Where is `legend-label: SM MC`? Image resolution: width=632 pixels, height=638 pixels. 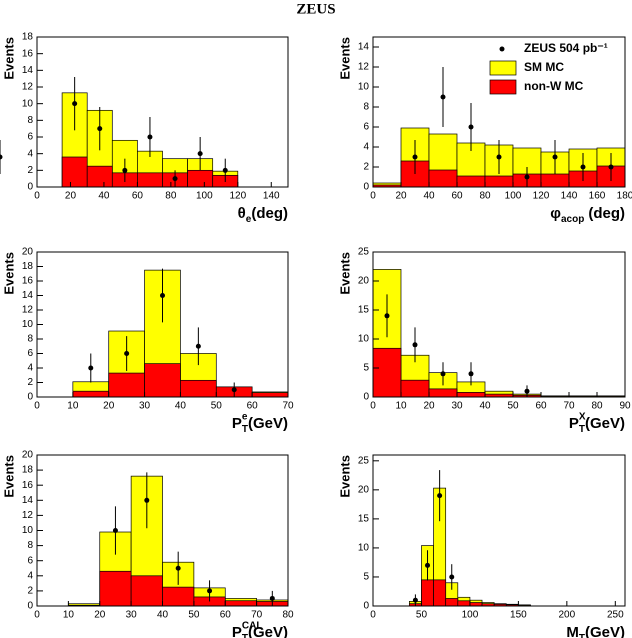 legend-label: SM MC is located at coordinates (544, 67).